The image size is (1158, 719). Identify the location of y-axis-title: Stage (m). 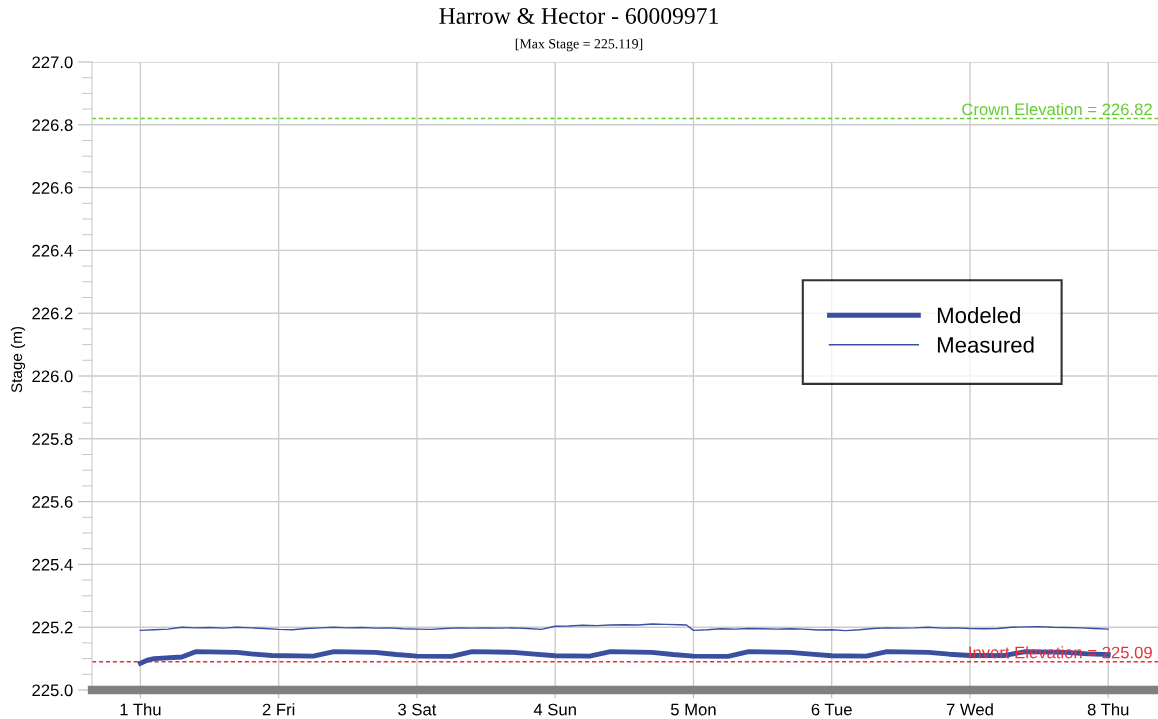
(18, 359).